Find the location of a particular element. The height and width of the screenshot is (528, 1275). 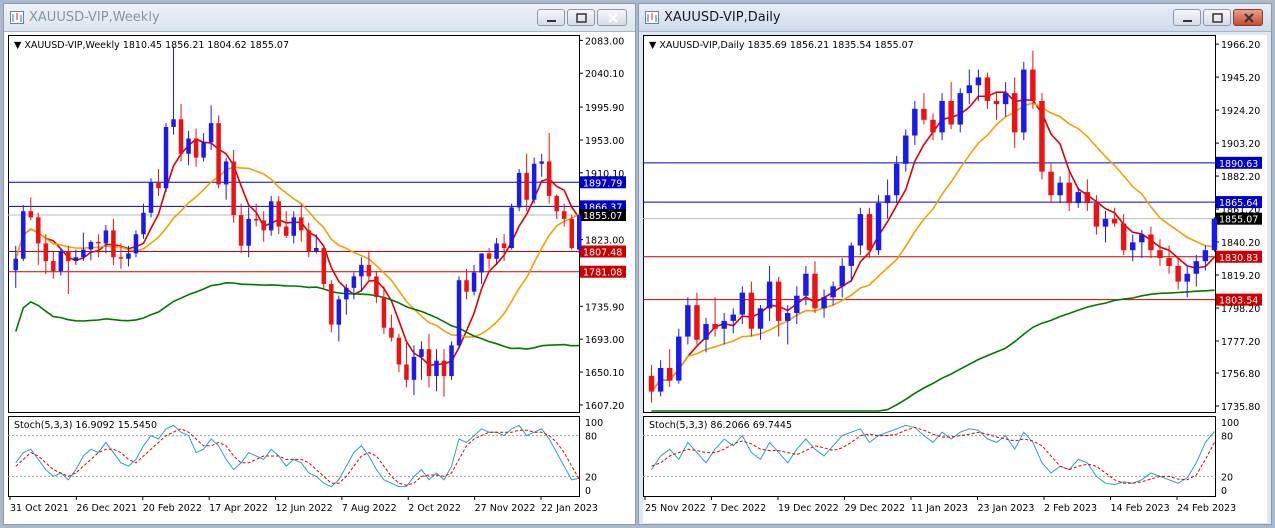

minimize-icon is located at coordinates (551, 21).